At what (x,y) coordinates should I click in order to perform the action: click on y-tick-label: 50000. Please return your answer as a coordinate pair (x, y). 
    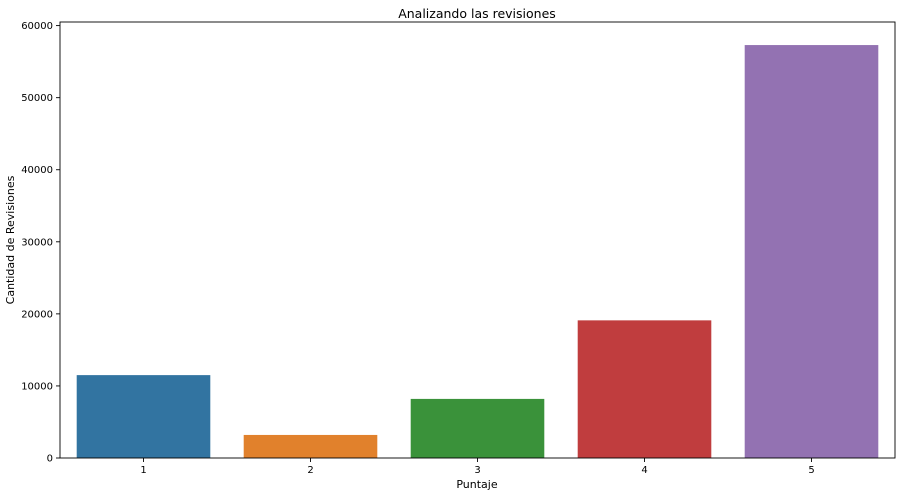
    Looking at the image, I should click on (37, 98).